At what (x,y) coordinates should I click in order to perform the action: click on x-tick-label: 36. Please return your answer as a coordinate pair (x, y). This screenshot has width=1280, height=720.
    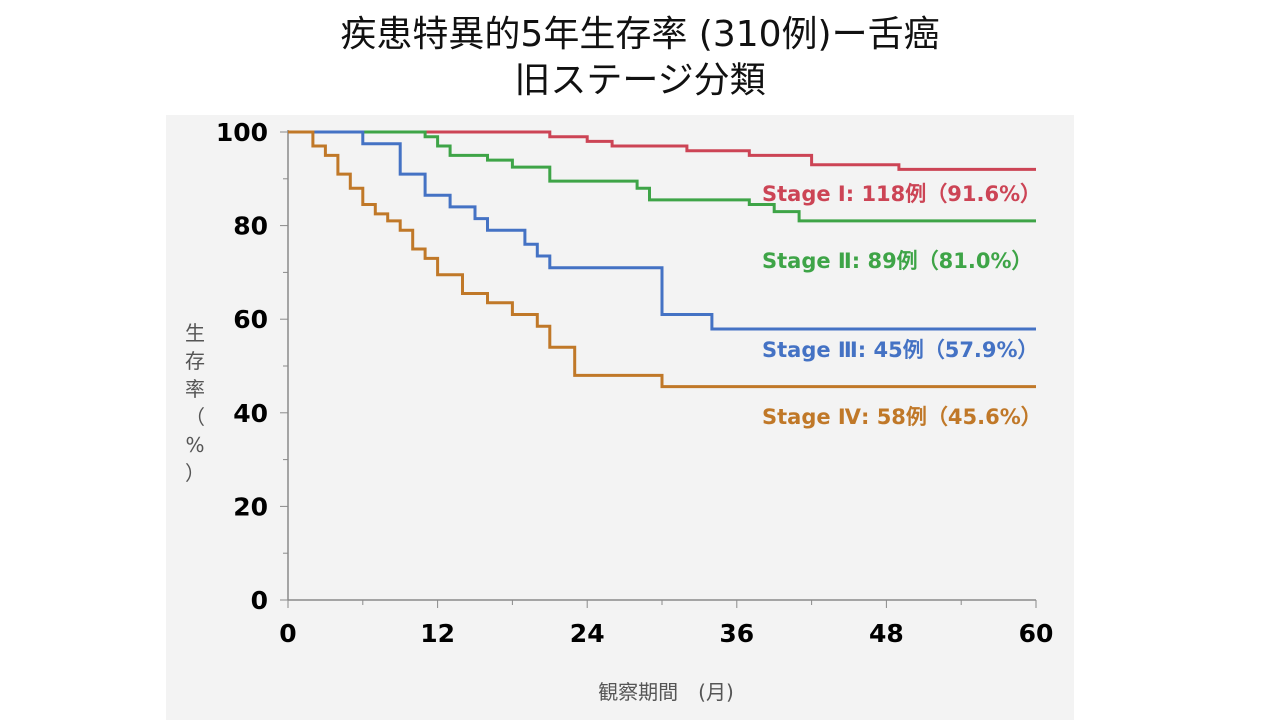
    Looking at the image, I should click on (736, 633).